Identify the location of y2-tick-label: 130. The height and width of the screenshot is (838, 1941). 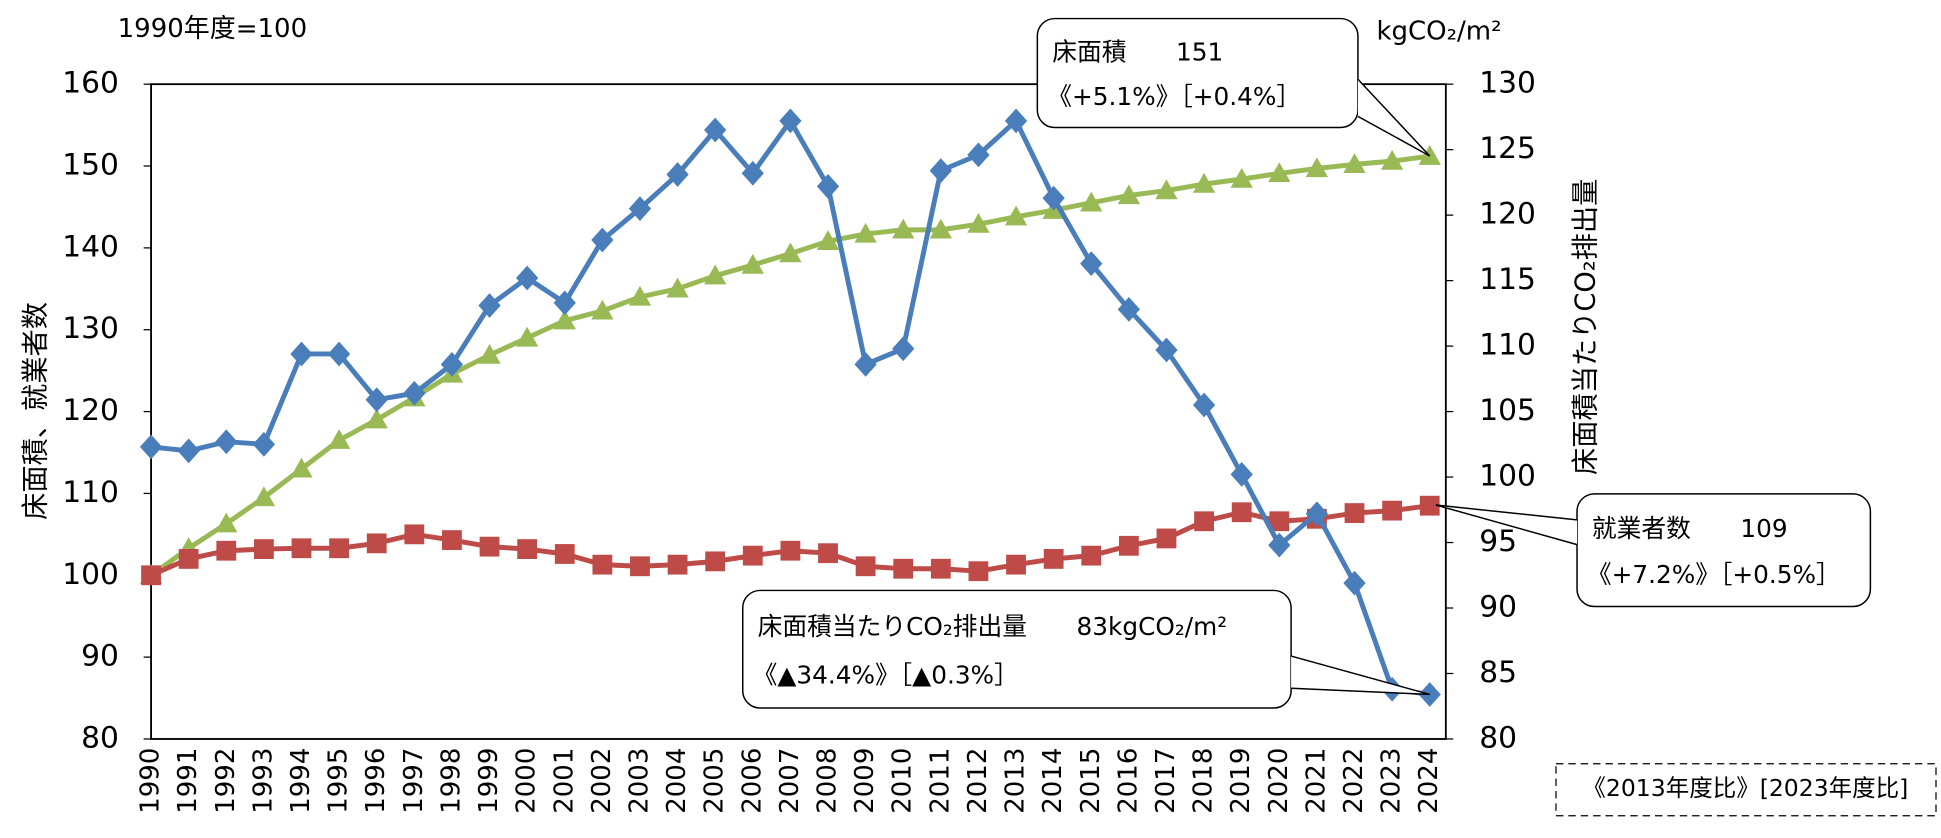
(1507, 83).